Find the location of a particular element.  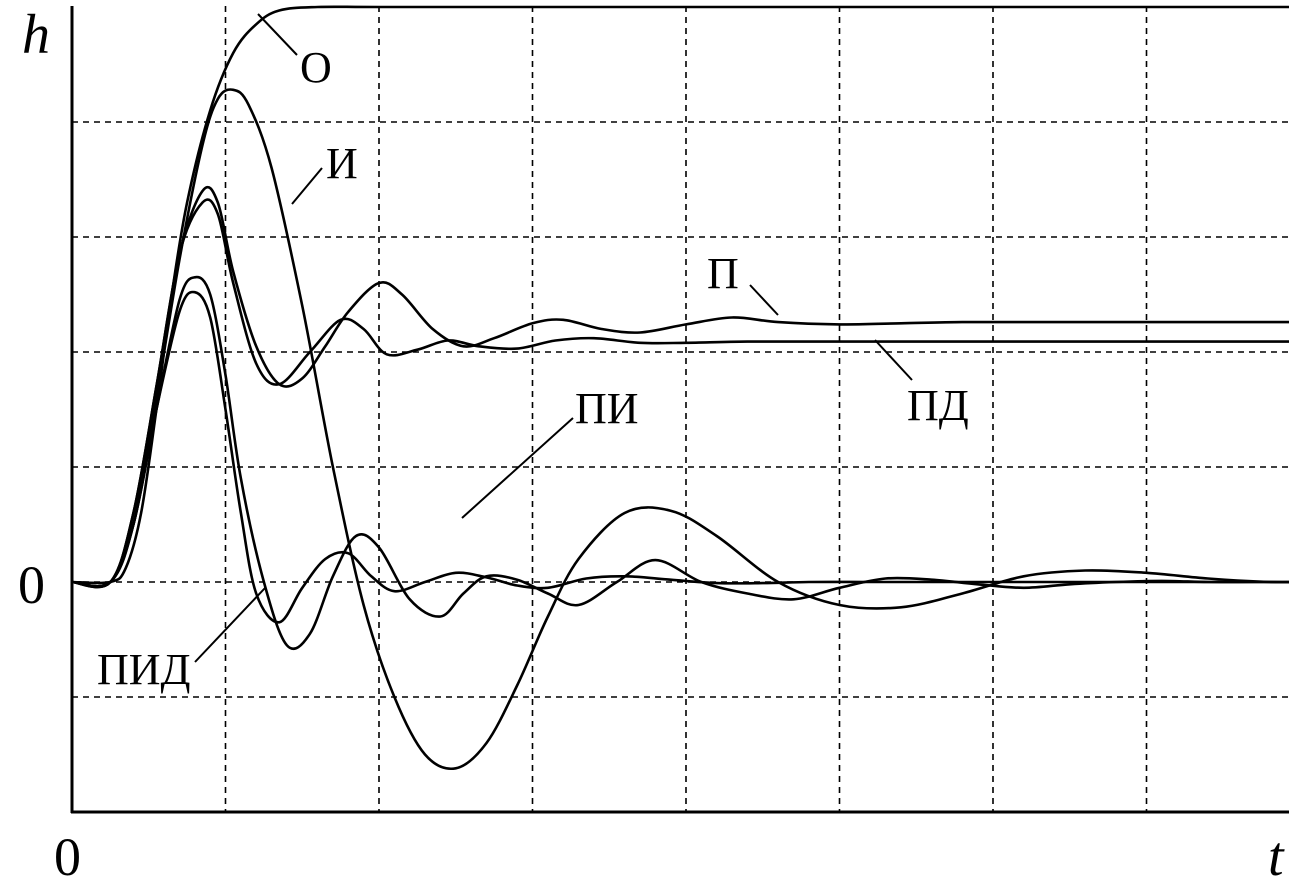

x-axis-label: t is located at coordinates (1276, 852).